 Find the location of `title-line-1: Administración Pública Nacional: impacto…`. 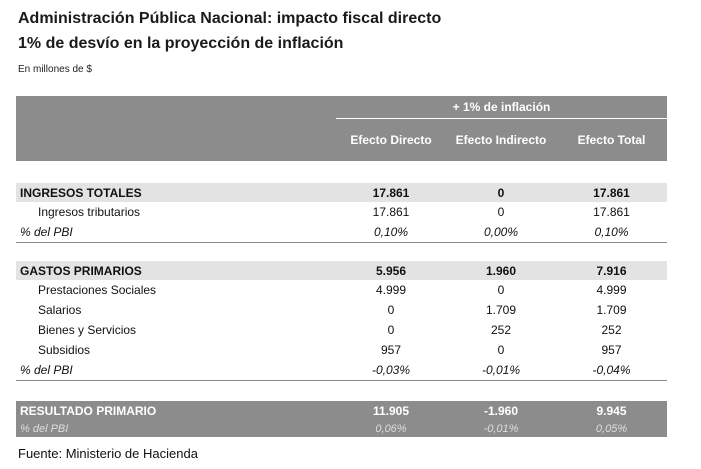

title-line-1: Administración Pública Nacional: impacto… is located at coordinates (230, 18).